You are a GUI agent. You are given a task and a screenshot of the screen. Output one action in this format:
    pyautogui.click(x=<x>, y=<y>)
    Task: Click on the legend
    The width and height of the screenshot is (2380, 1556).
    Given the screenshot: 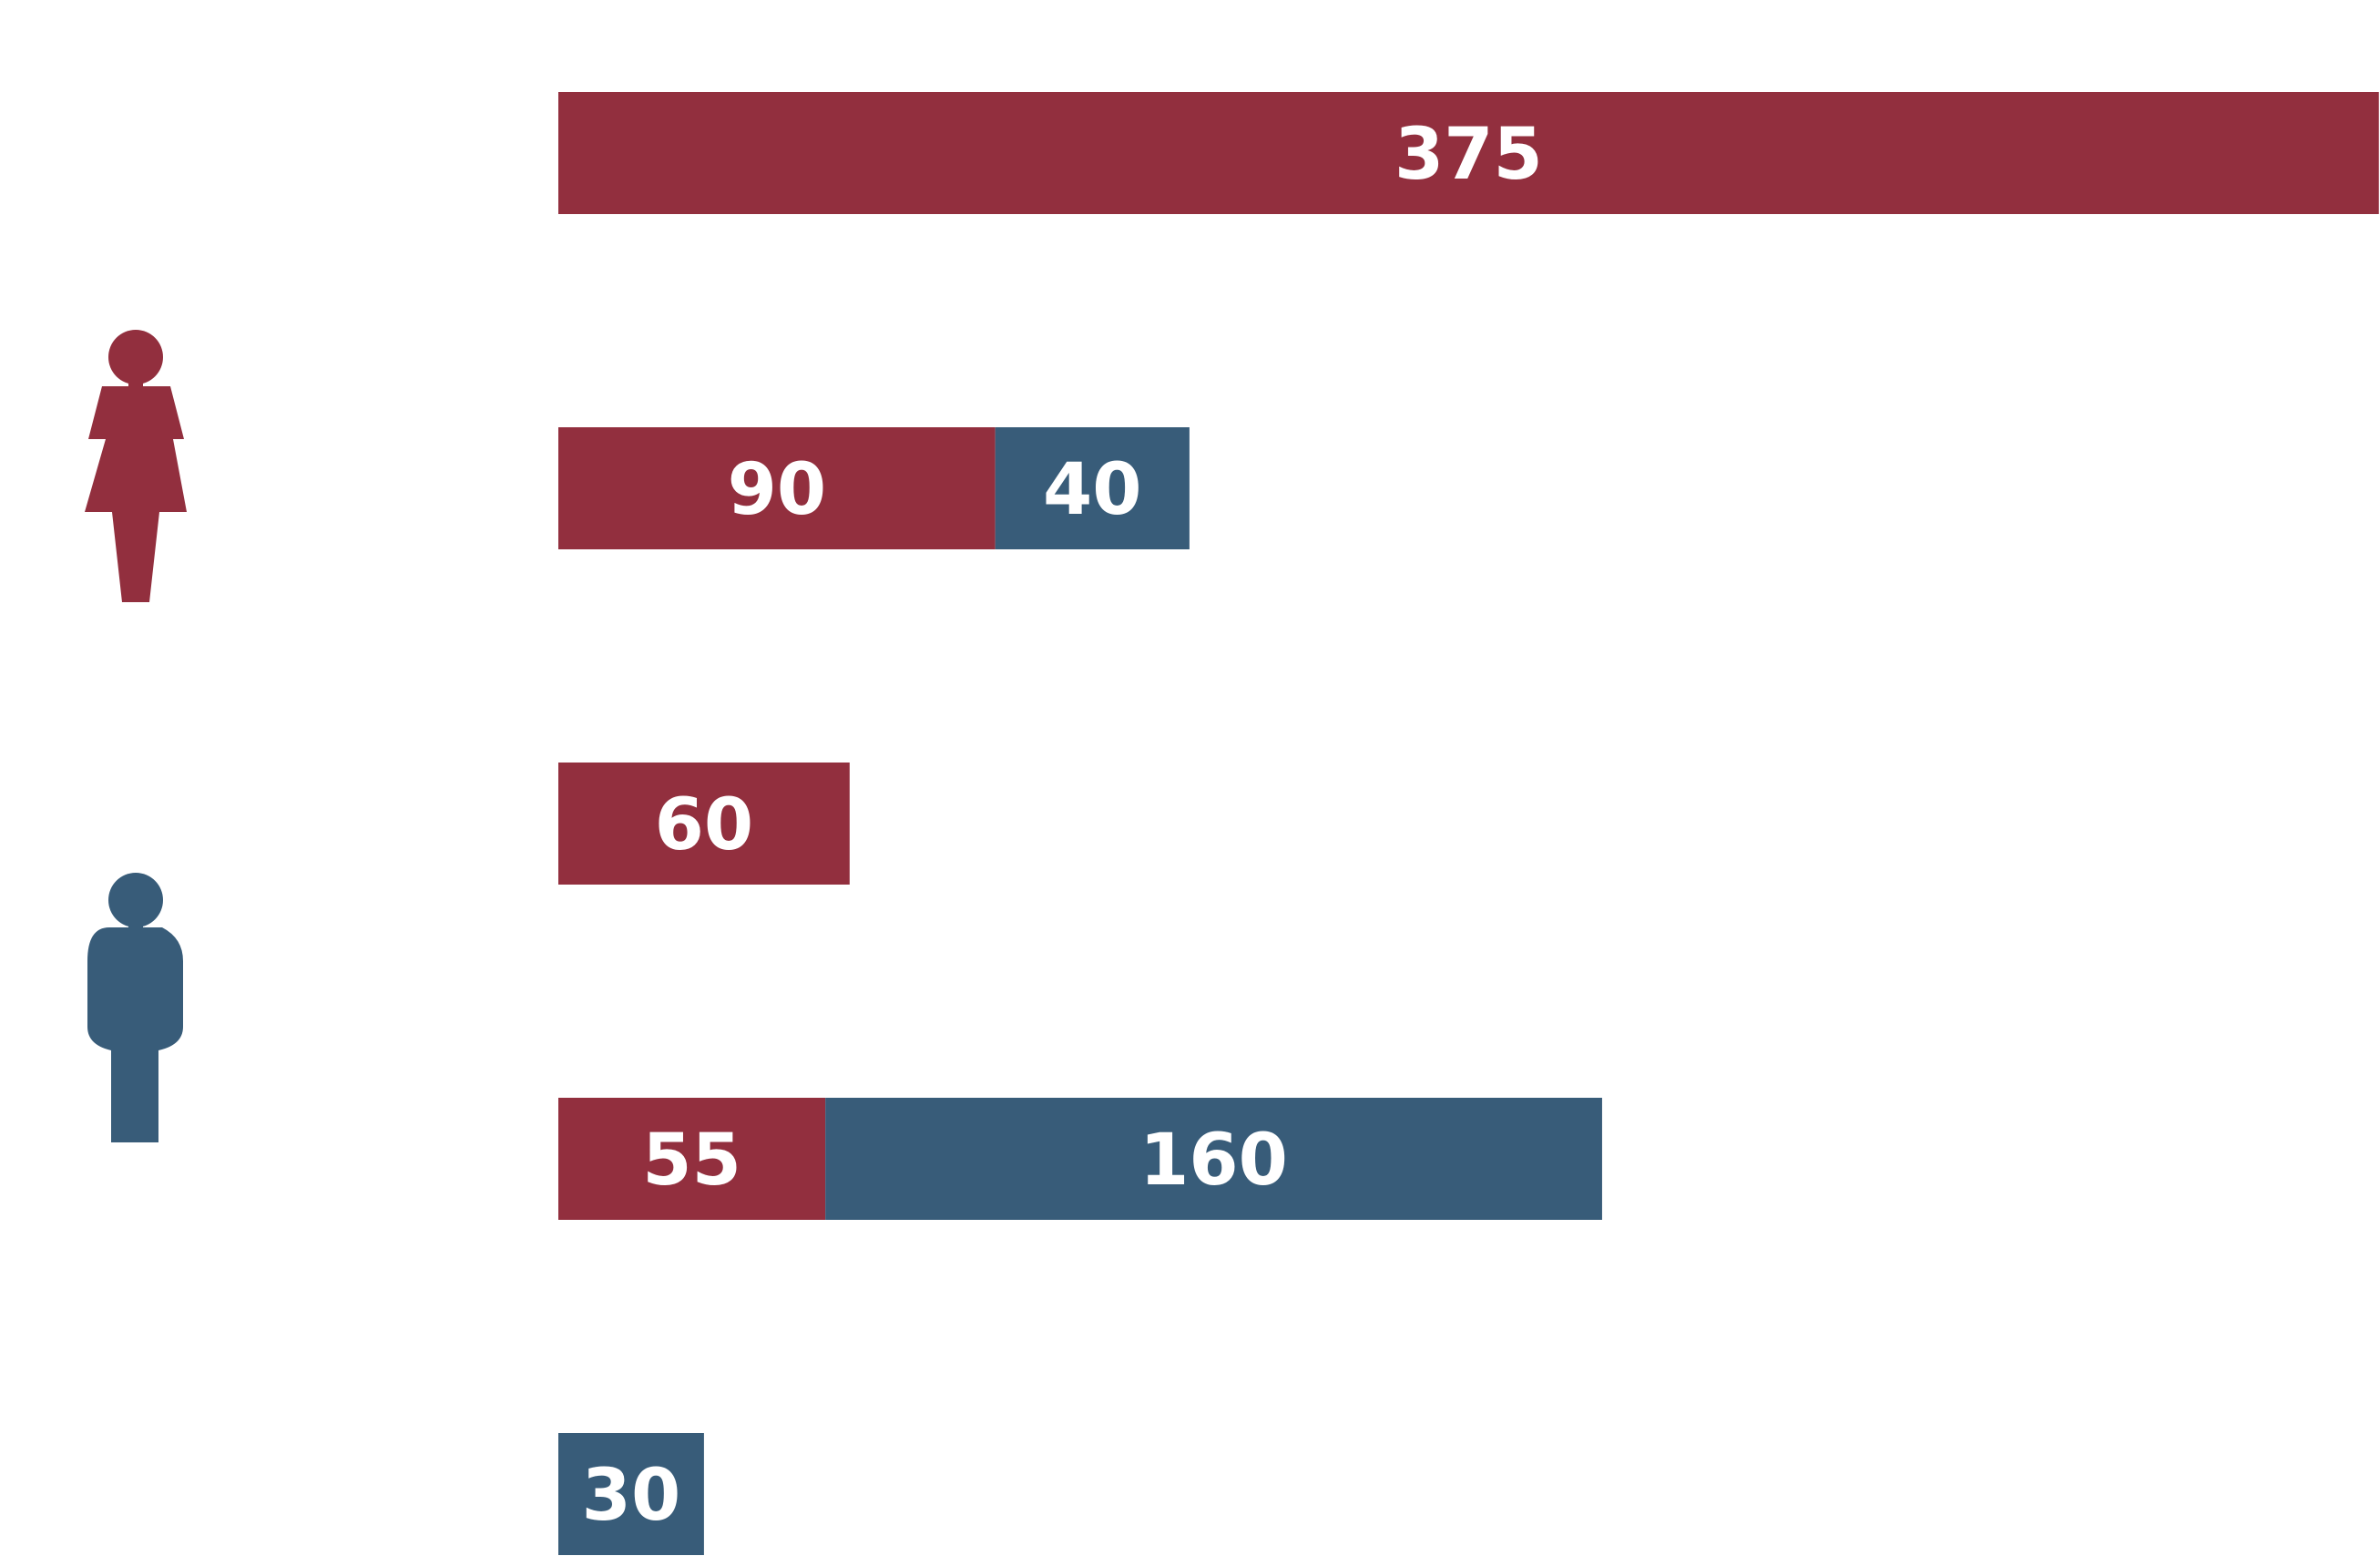 What is the action you would take?
    pyautogui.click(x=136, y=736)
    